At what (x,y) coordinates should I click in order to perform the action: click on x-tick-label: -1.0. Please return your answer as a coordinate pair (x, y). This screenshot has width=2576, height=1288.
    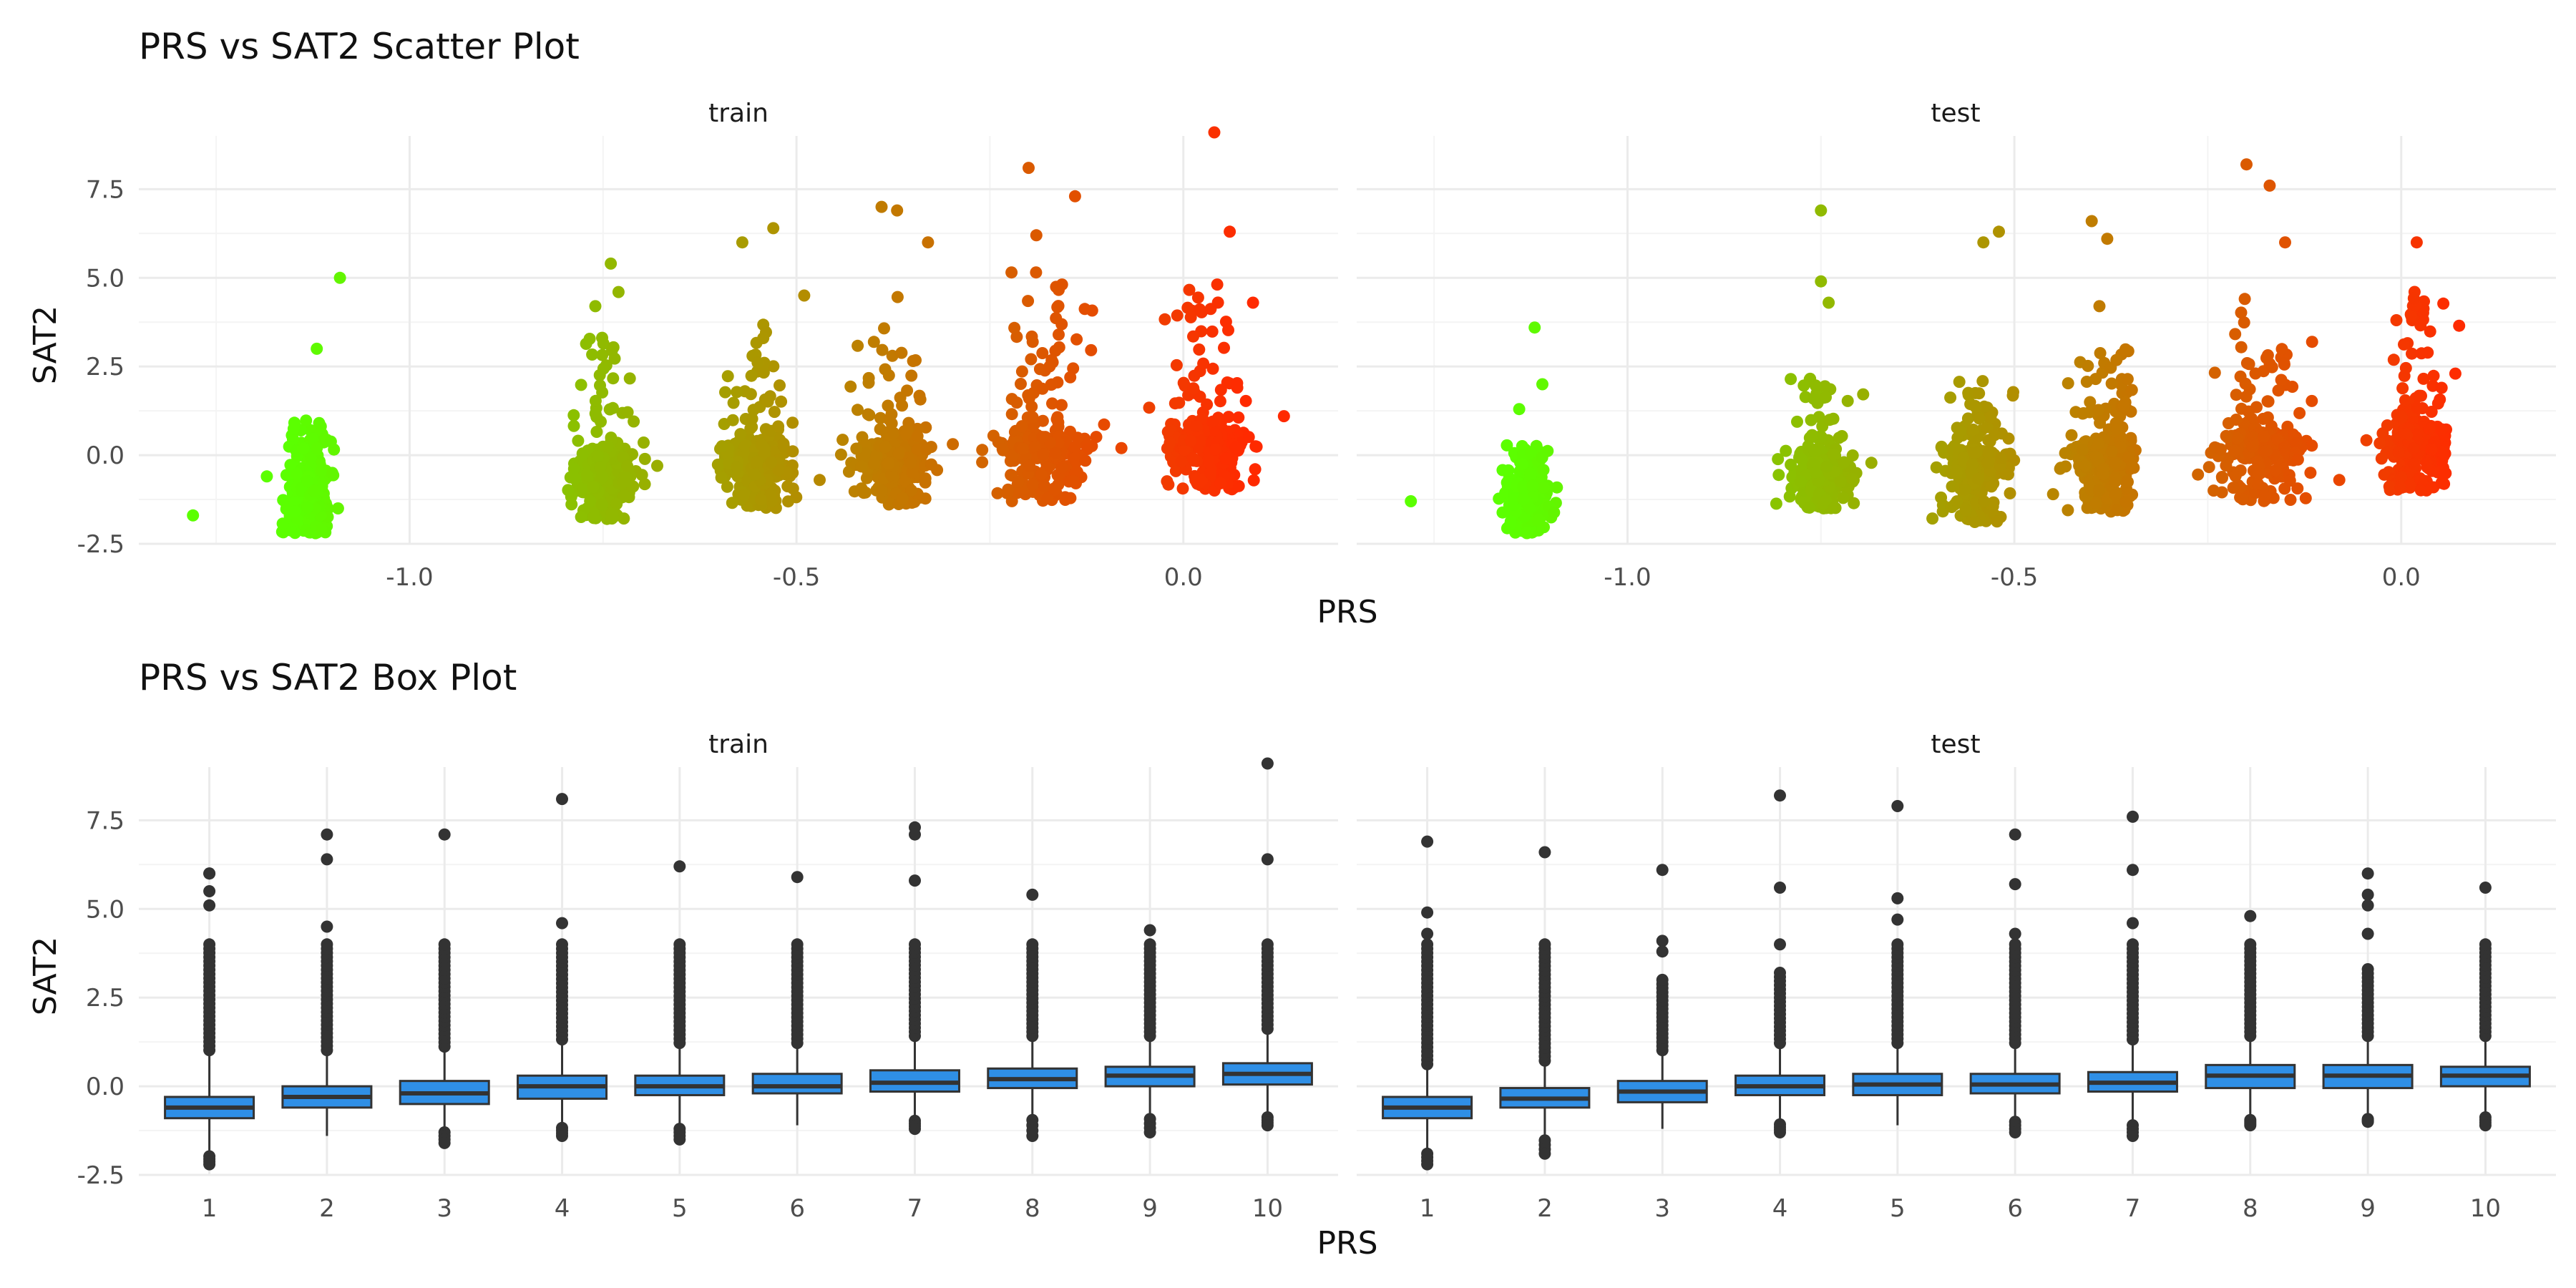
    Looking at the image, I should click on (409, 577).